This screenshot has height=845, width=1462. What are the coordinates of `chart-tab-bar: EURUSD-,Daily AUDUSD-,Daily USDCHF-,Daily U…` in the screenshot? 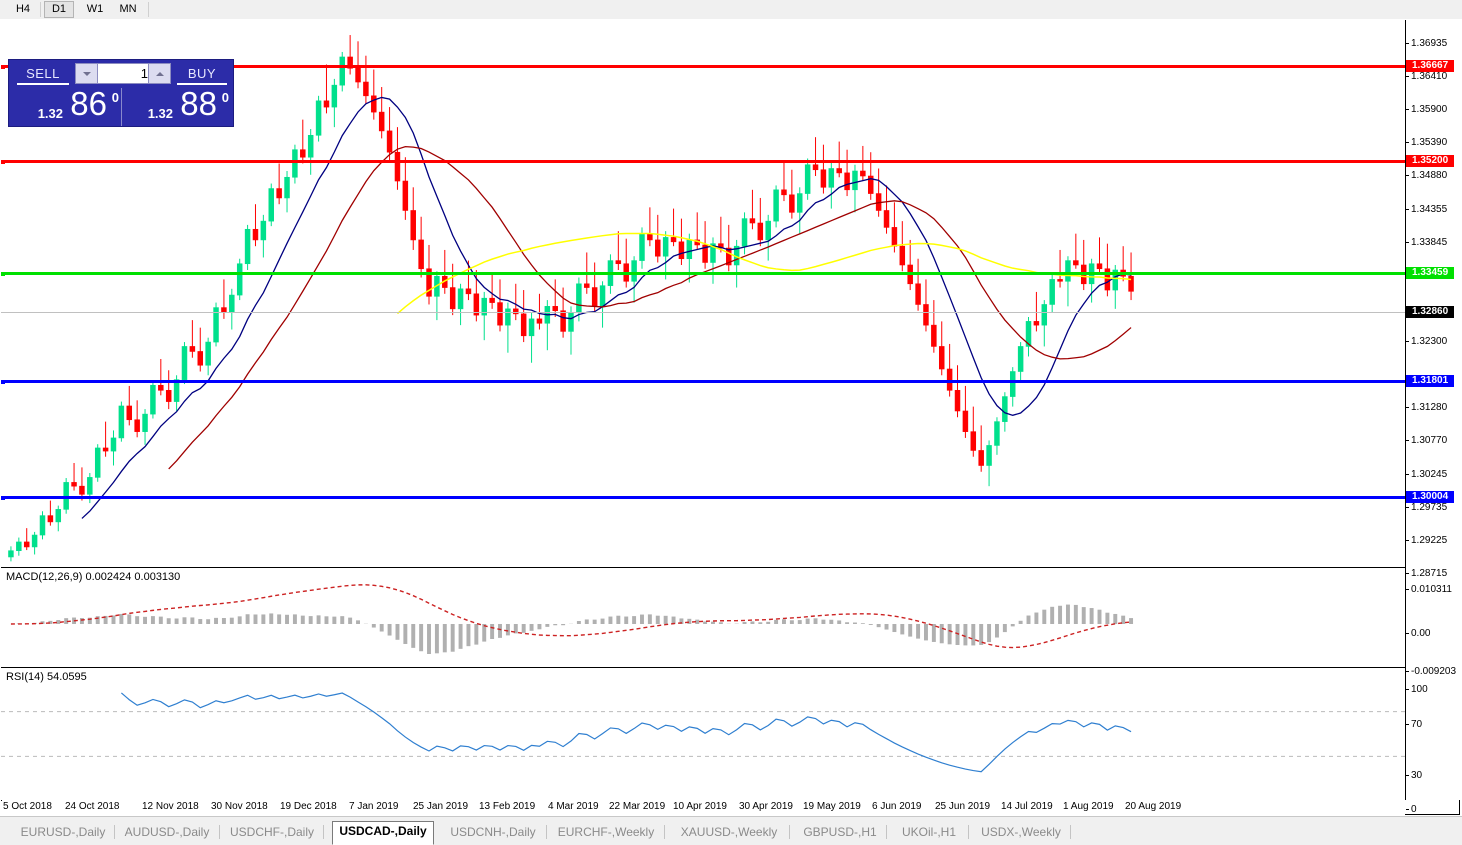 It's located at (731, 830).